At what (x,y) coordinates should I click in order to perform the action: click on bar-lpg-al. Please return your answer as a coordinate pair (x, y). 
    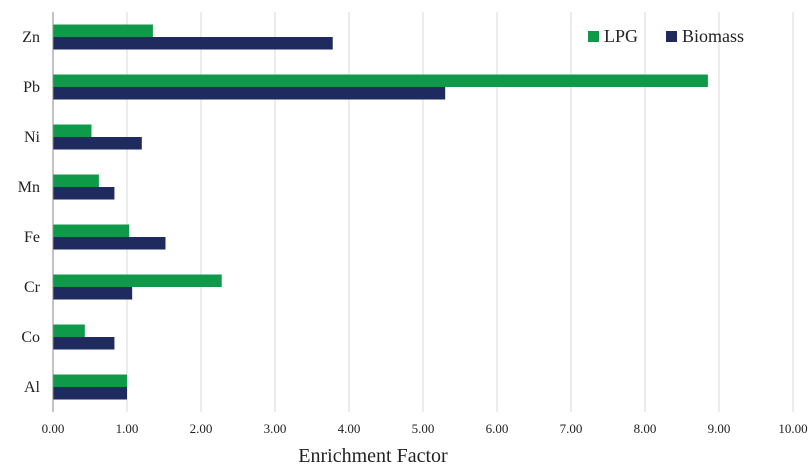
    Looking at the image, I should click on (90, 380).